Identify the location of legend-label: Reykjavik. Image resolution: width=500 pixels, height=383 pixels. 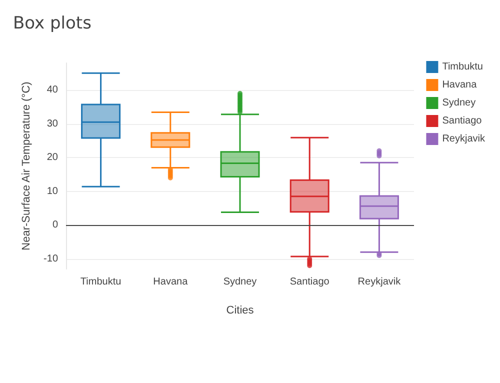
(464, 139).